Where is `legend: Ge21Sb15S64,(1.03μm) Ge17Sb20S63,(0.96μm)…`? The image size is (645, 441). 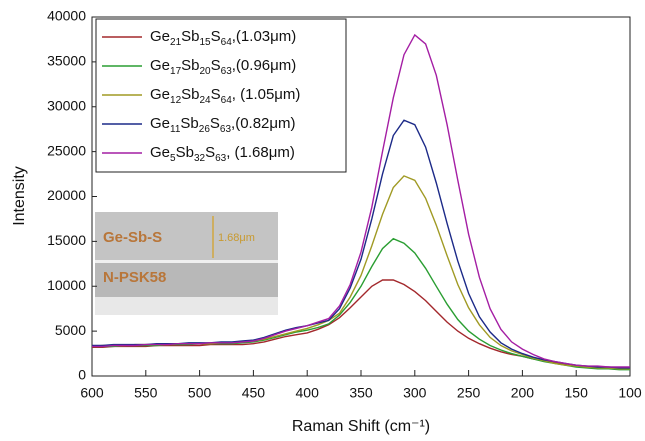
legend: Ge21Sb15S64,(1.03μm) Ge17Sb20S63,(0.96μm)… is located at coordinates (221, 95).